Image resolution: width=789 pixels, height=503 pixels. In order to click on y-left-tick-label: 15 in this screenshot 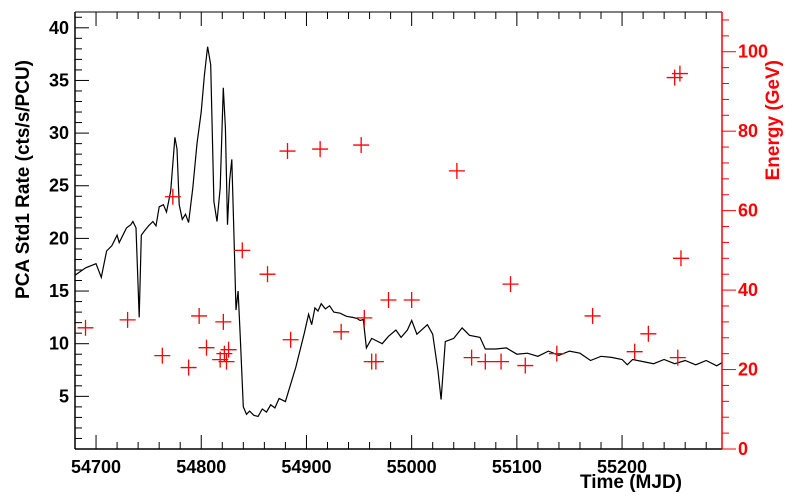, I will do `click(59, 291)`.